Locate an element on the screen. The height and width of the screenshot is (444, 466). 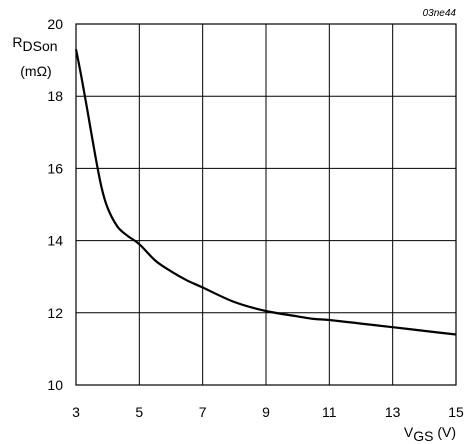
x-axis-label-unit: (V) is located at coordinates (444, 432).